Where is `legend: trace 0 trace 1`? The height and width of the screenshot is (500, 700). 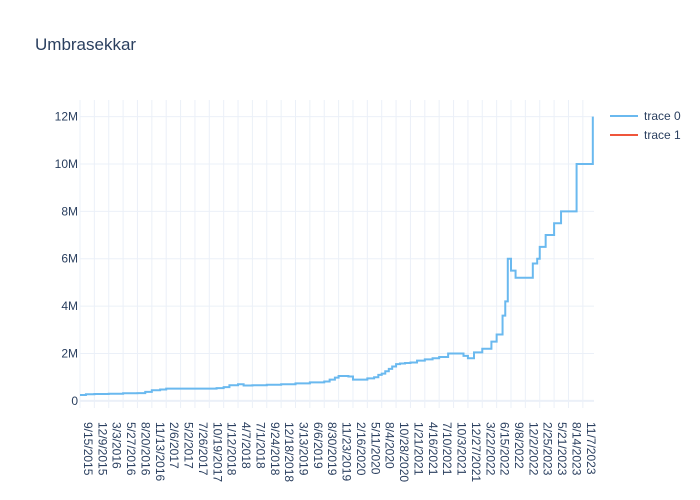 legend: trace 0 trace 1 is located at coordinates (645, 125).